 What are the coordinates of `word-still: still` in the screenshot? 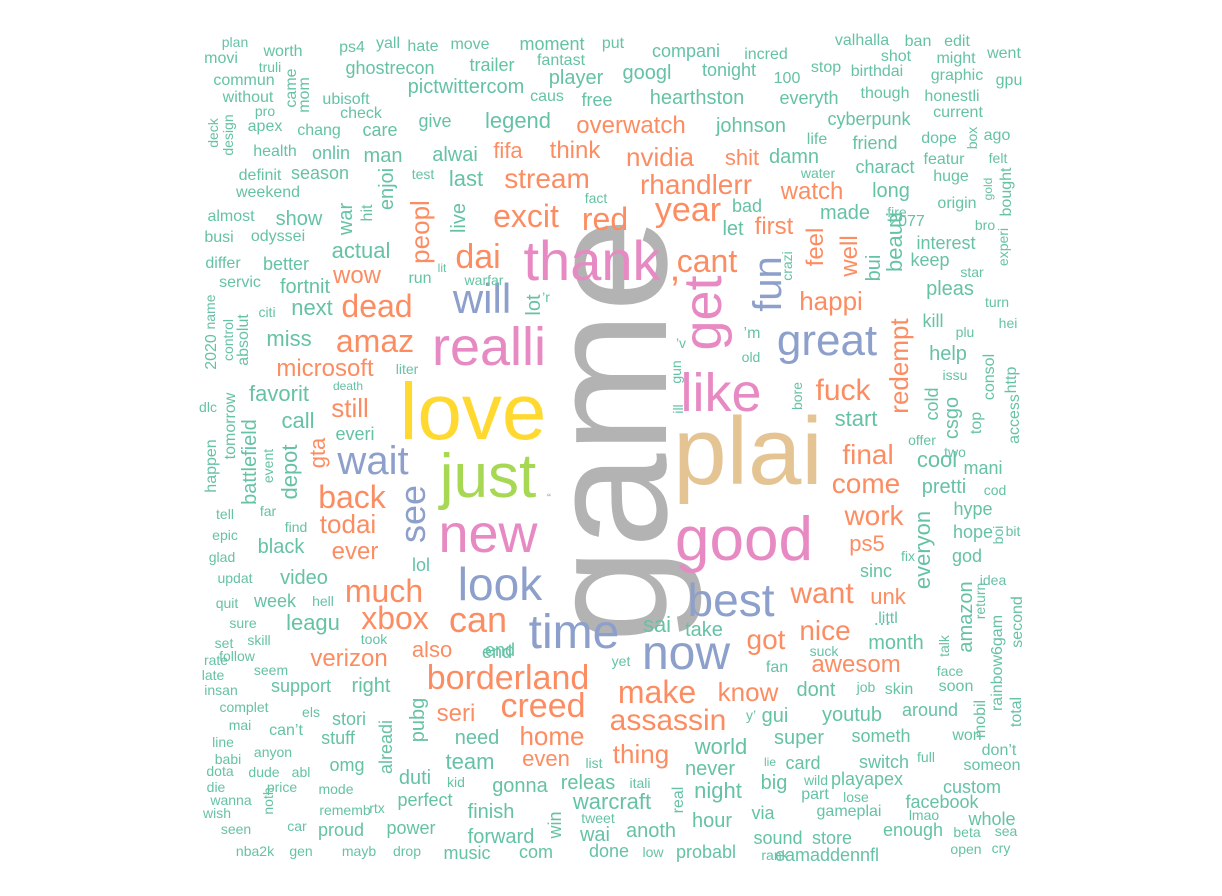 It's located at (350, 408).